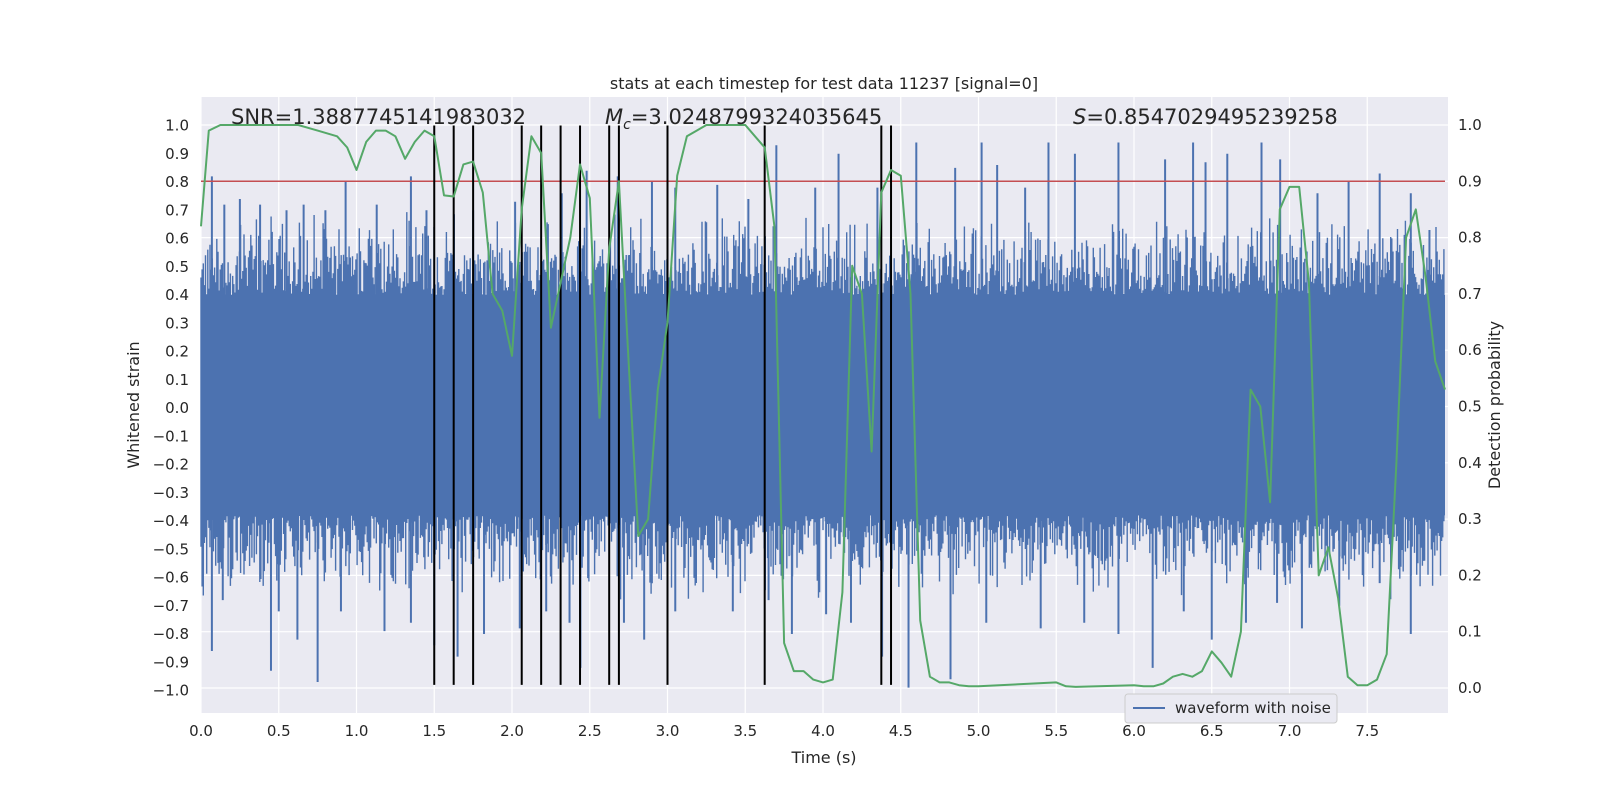 The height and width of the screenshot is (800, 1600). What do you see at coordinates (1470, 463) in the screenshot?
I see `y2-tick-label: 0.4` at bounding box center [1470, 463].